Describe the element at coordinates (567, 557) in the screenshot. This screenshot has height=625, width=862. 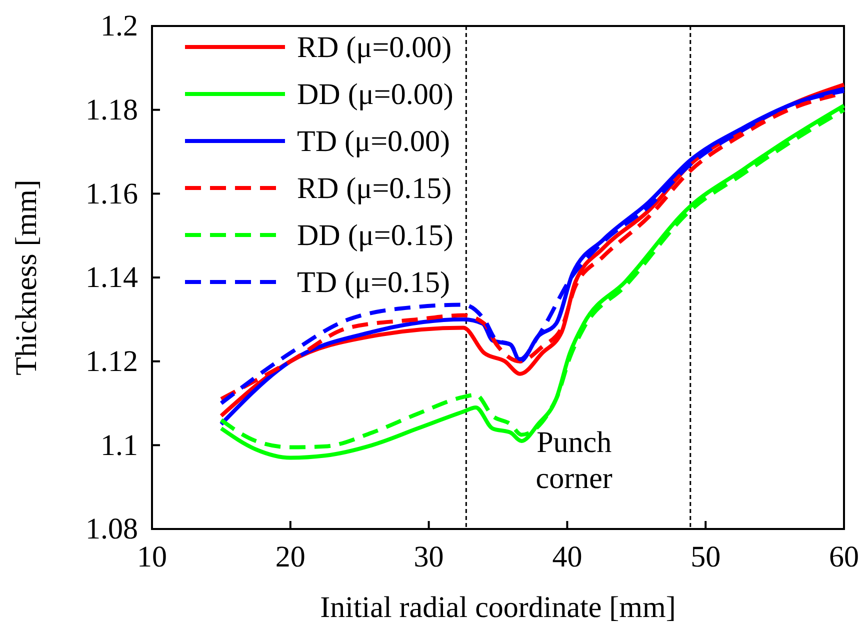
I see `x-tick-label: 40` at that location.